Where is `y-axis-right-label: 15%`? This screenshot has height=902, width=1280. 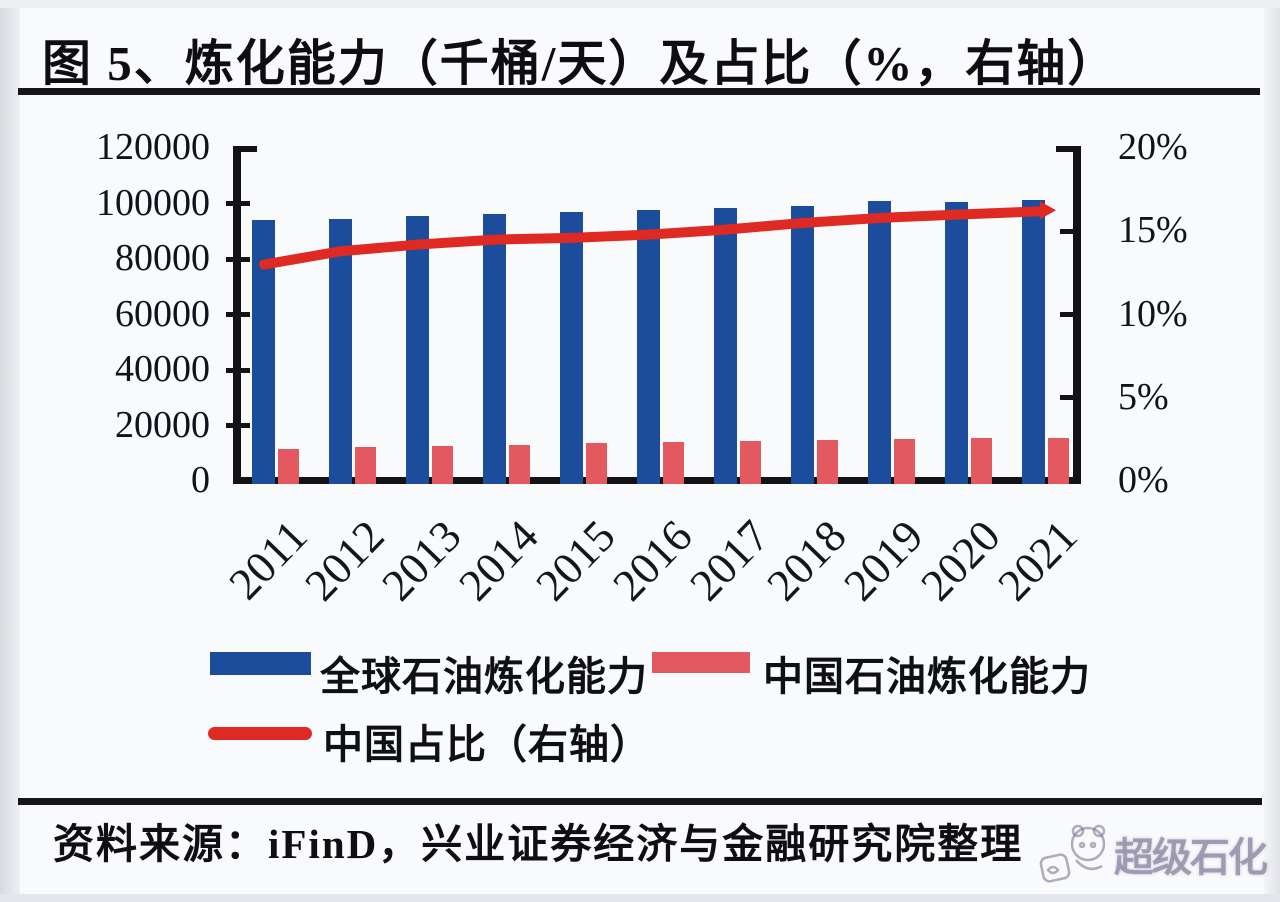
y-axis-right-label: 15% is located at coordinates (1153, 230).